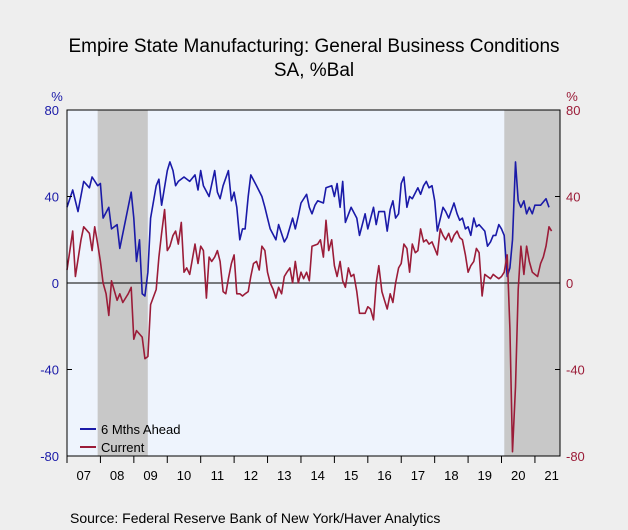  What do you see at coordinates (57, 96) in the screenshot?
I see `left-axis-unit: %` at bounding box center [57, 96].